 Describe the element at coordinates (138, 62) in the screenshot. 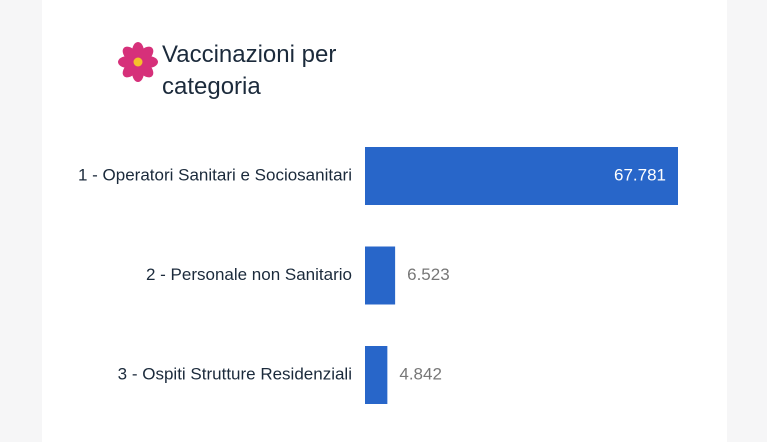

I see `flower-icon` at that location.